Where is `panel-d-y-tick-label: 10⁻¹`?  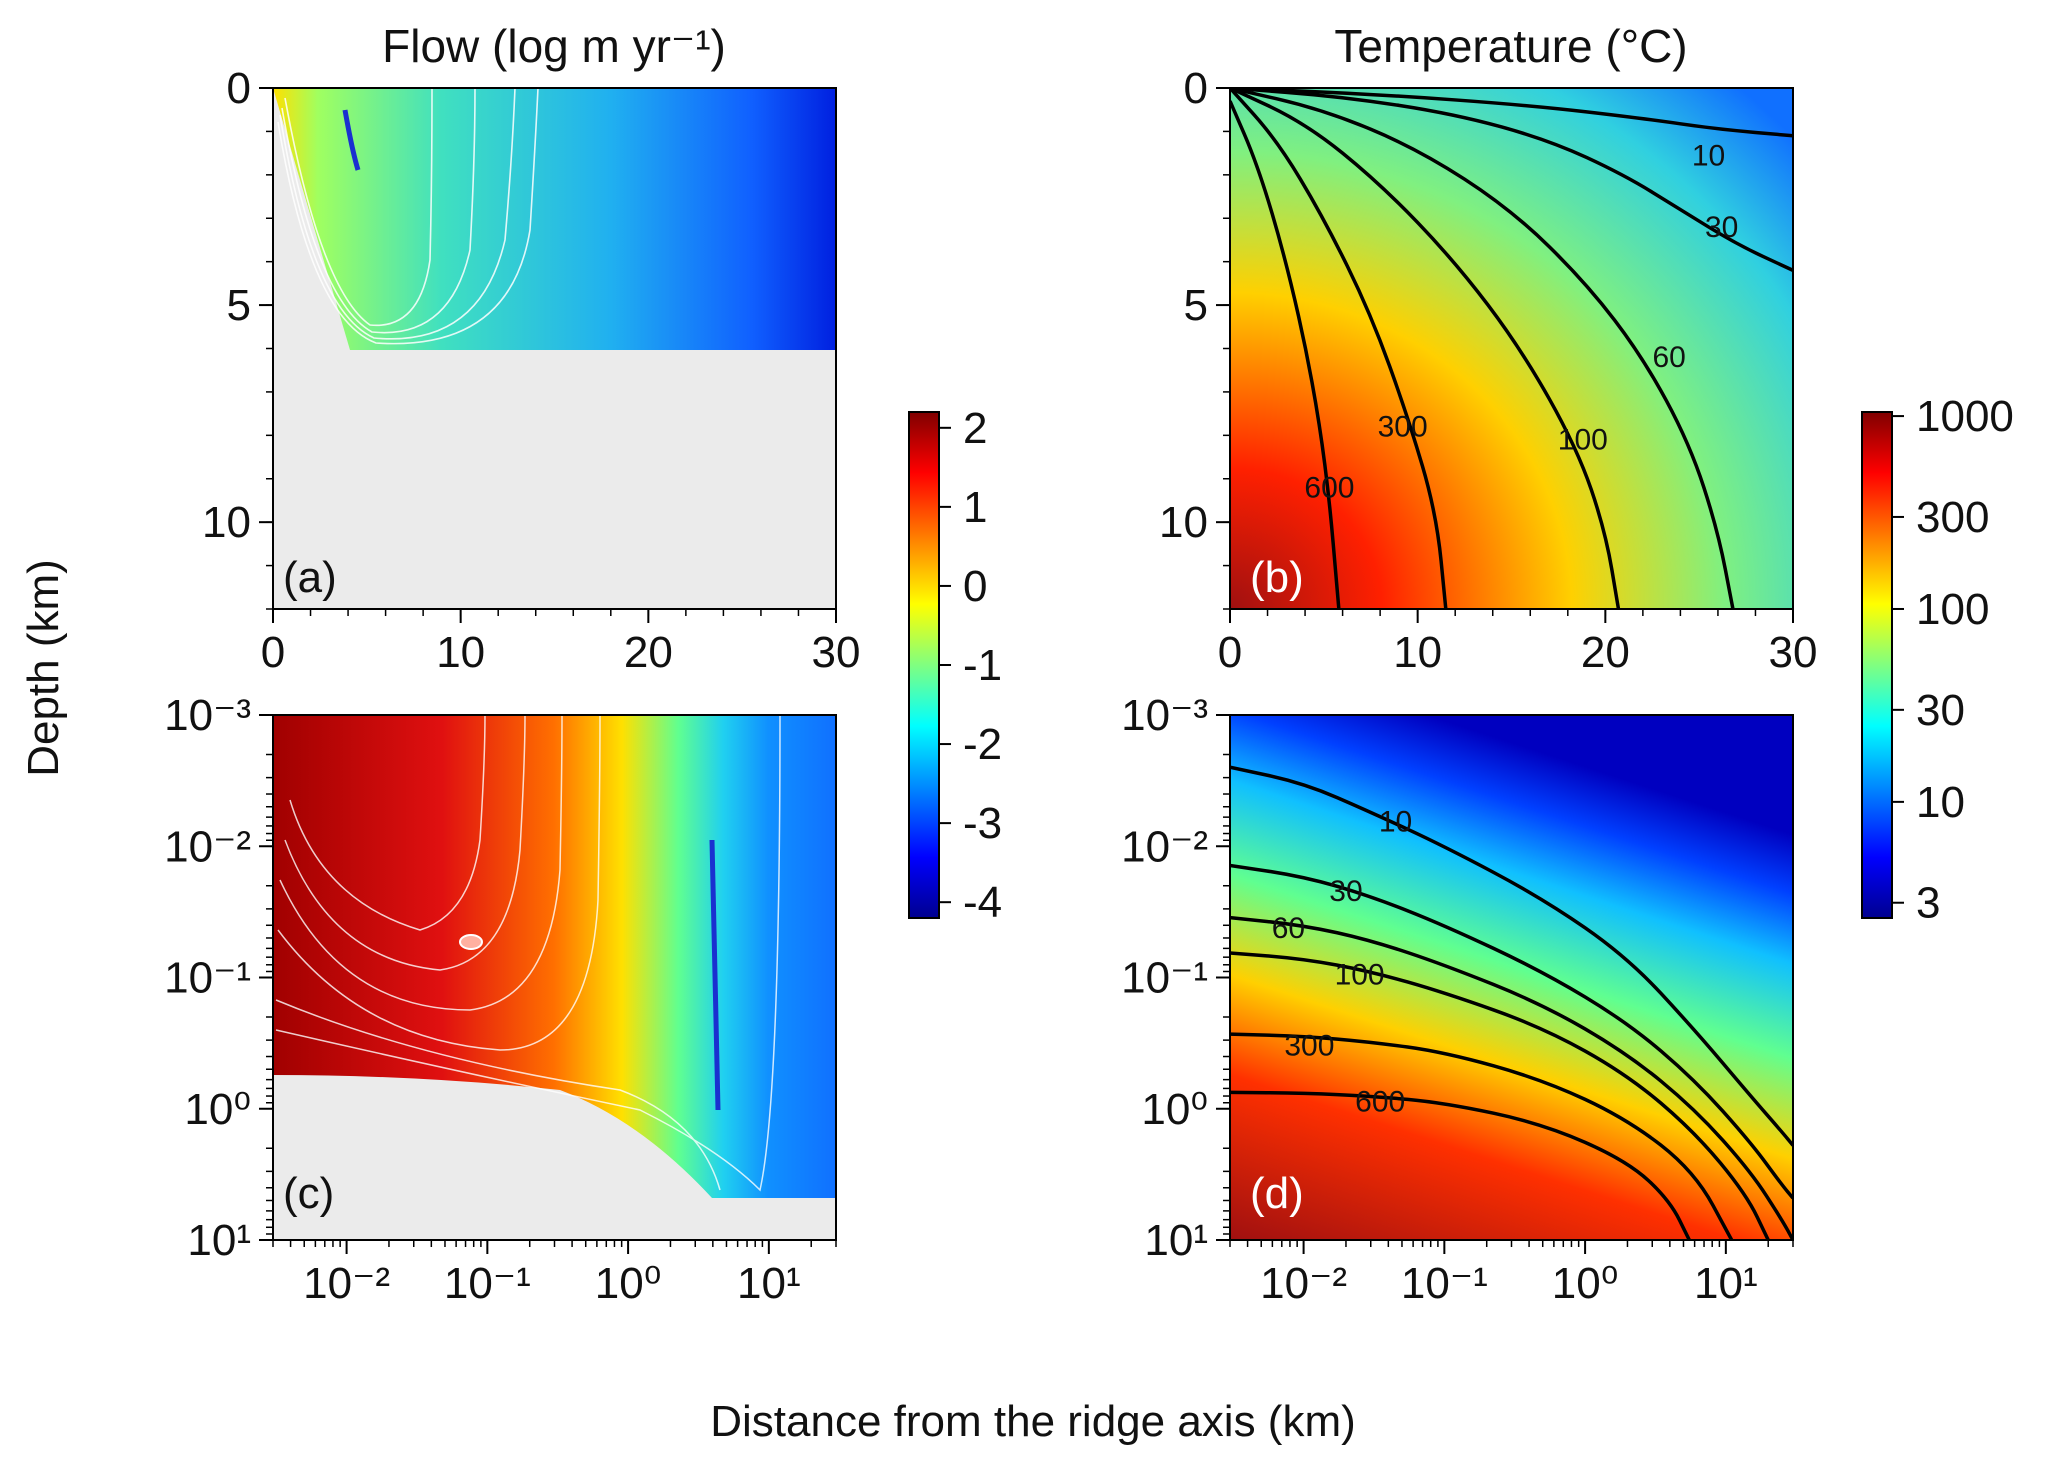
panel-d-y-tick-label: 10⁻¹ is located at coordinates (1164, 978).